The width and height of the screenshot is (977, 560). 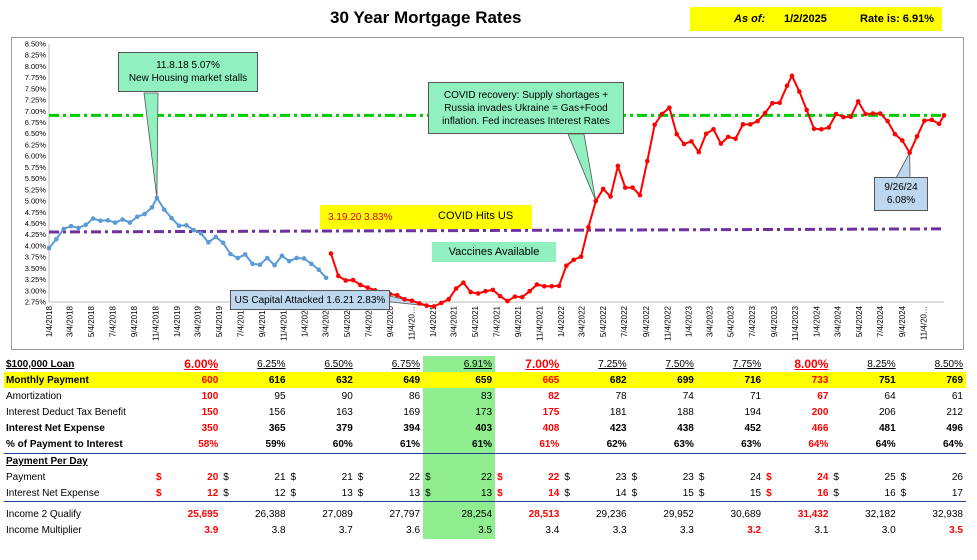 I want to click on income_multiplier-cell: 3.4, so click(x=528, y=531).